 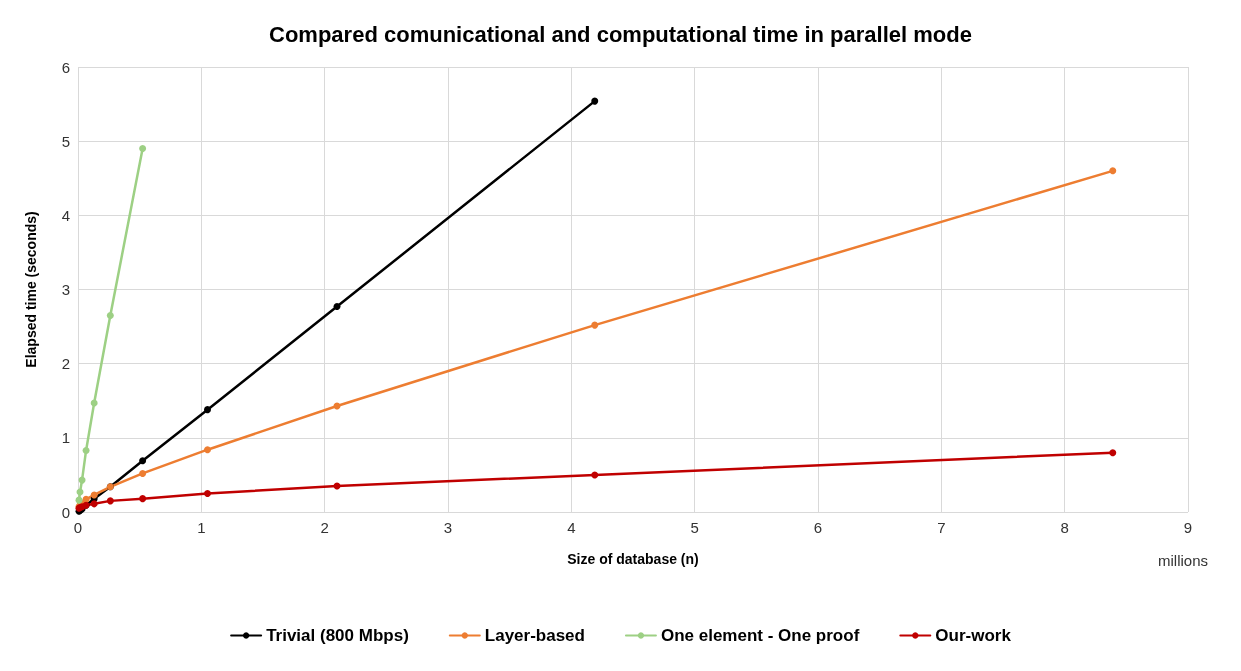 What do you see at coordinates (324, 527) in the screenshot?
I see `x-tick-label: 2` at bounding box center [324, 527].